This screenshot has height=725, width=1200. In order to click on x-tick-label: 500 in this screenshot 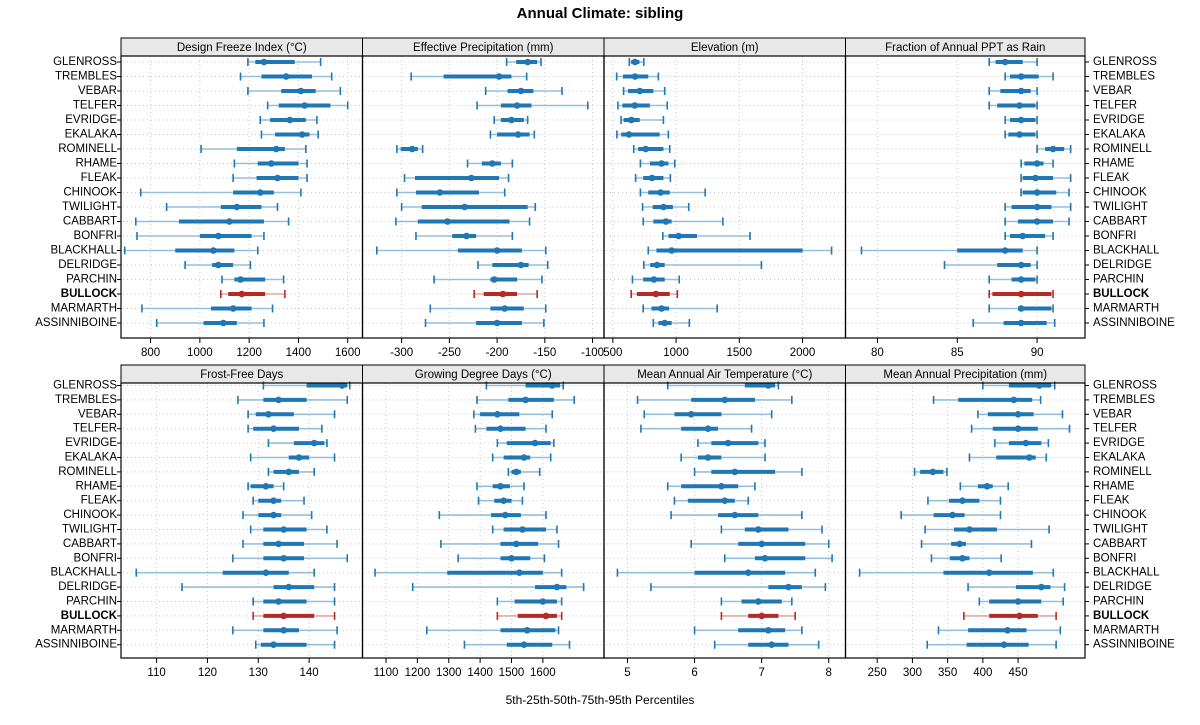, I will do `click(612, 353)`.